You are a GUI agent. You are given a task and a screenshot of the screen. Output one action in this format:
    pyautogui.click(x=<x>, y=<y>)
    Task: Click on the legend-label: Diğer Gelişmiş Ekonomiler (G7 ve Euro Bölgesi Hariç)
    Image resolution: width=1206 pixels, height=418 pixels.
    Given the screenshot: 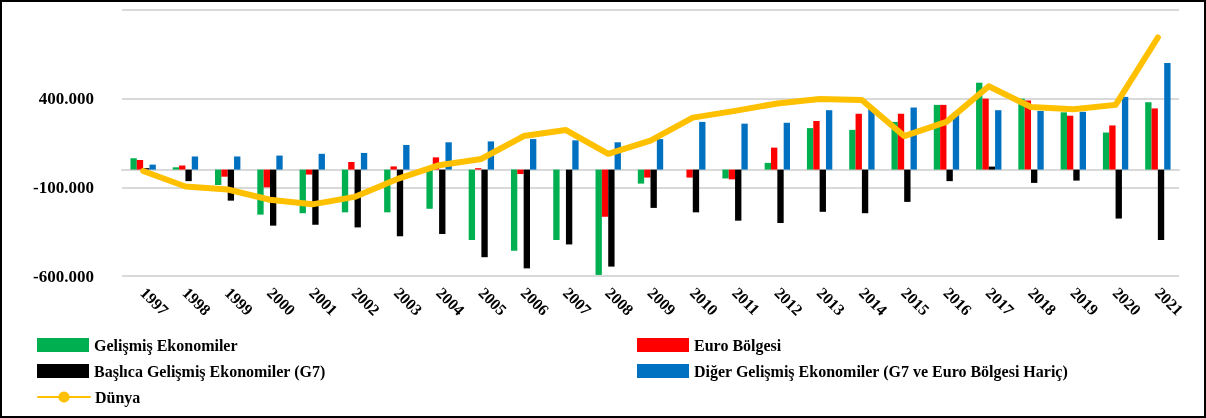 What is the action you would take?
    pyautogui.click(x=881, y=371)
    